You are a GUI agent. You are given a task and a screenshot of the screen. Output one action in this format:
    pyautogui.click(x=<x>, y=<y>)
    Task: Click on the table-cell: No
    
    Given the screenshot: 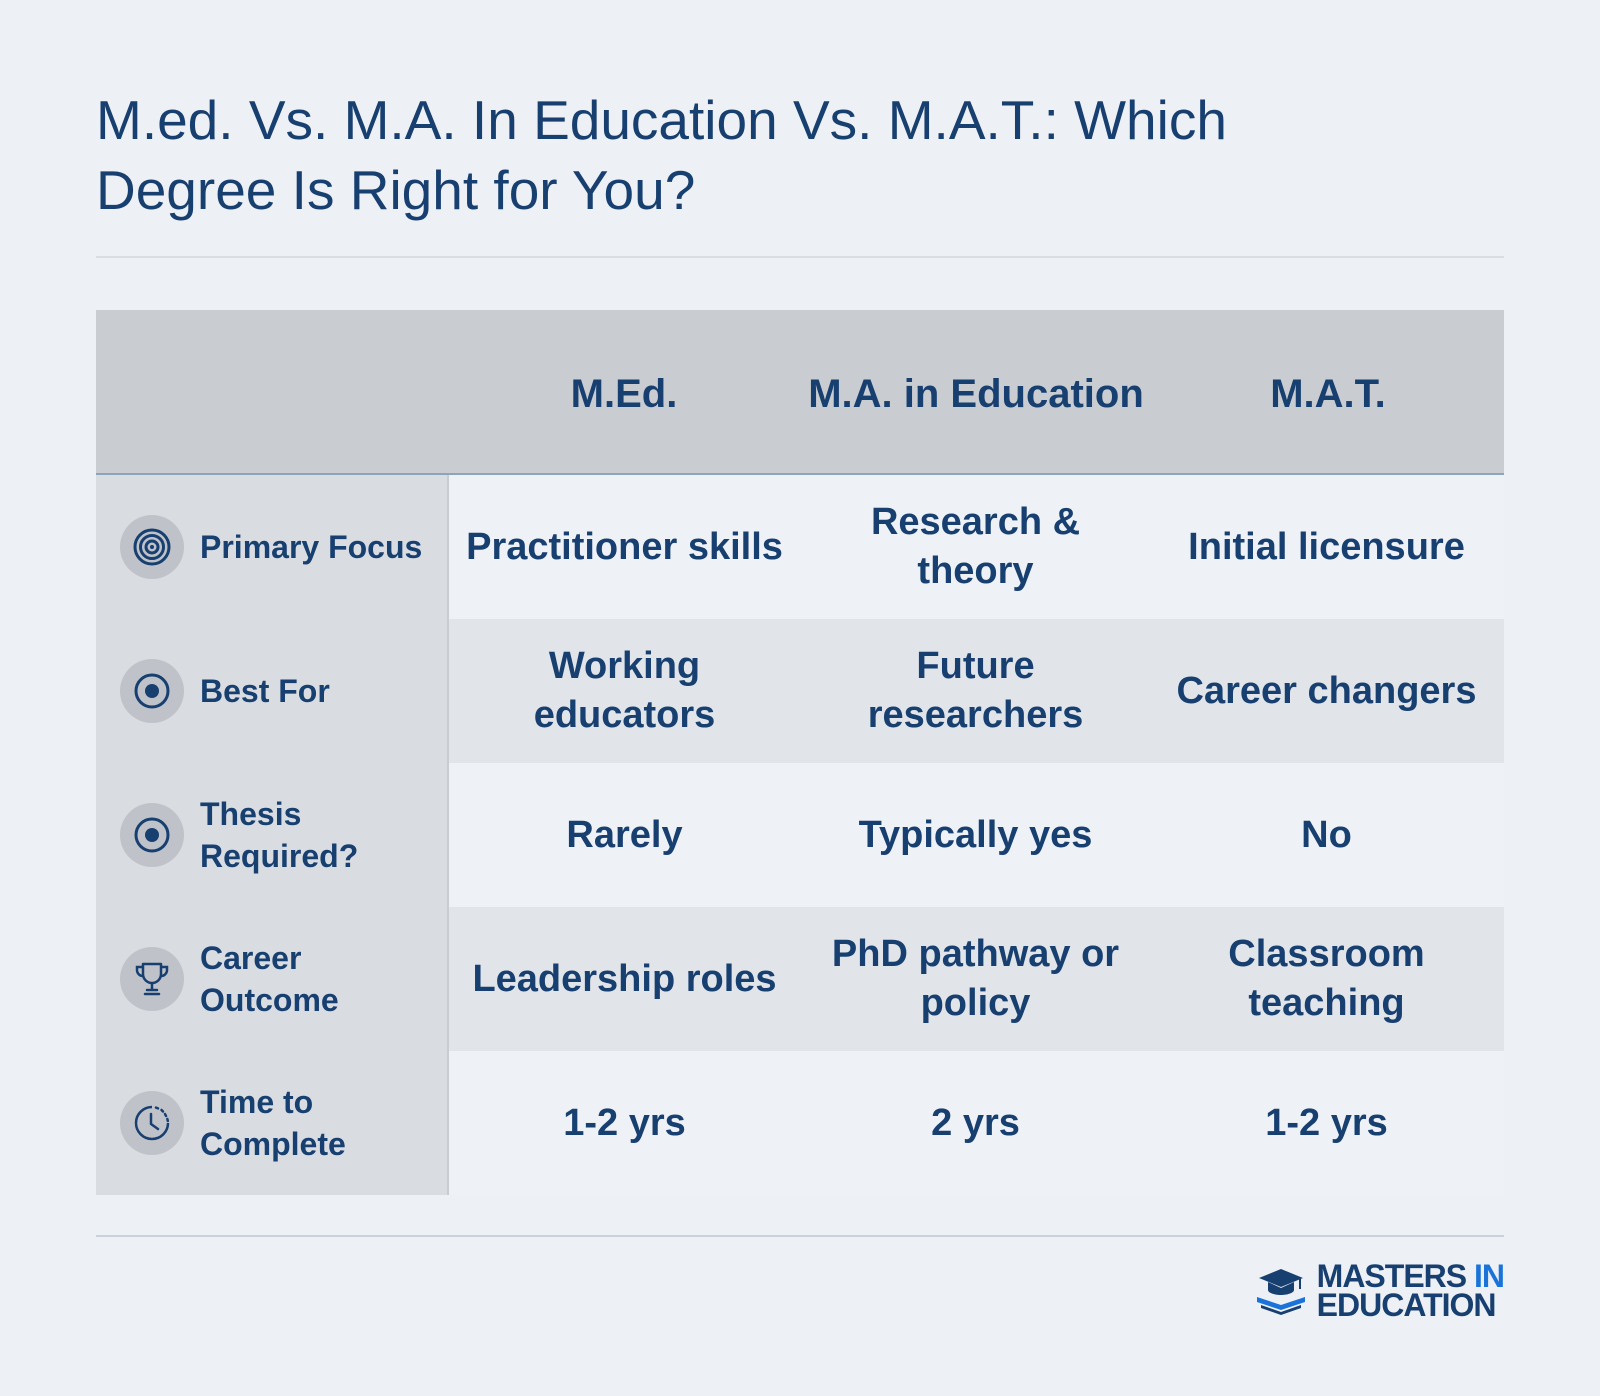 What is the action you would take?
    pyautogui.click(x=1326, y=834)
    